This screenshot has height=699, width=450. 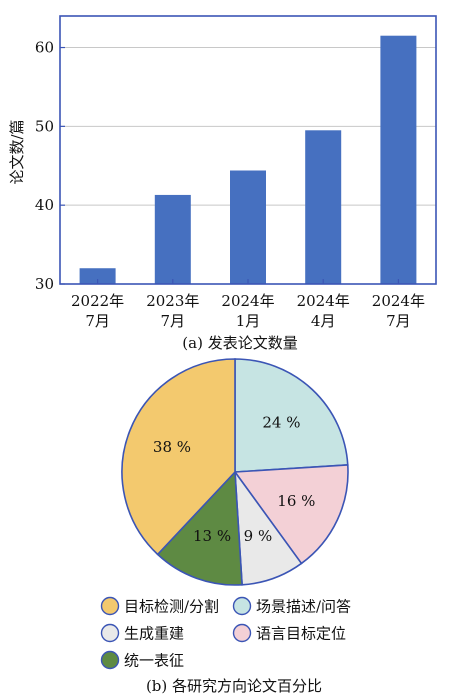 I want to click on x-tick-label: 4月, so click(x=323, y=321).